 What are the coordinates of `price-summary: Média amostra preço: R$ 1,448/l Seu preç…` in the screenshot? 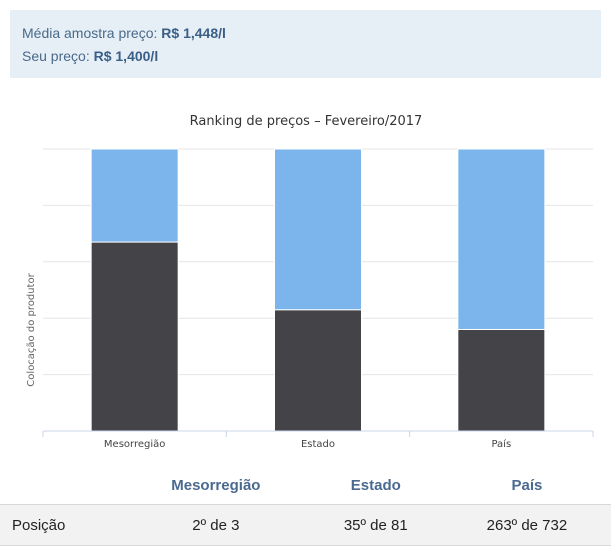 It's located at (305, 44).